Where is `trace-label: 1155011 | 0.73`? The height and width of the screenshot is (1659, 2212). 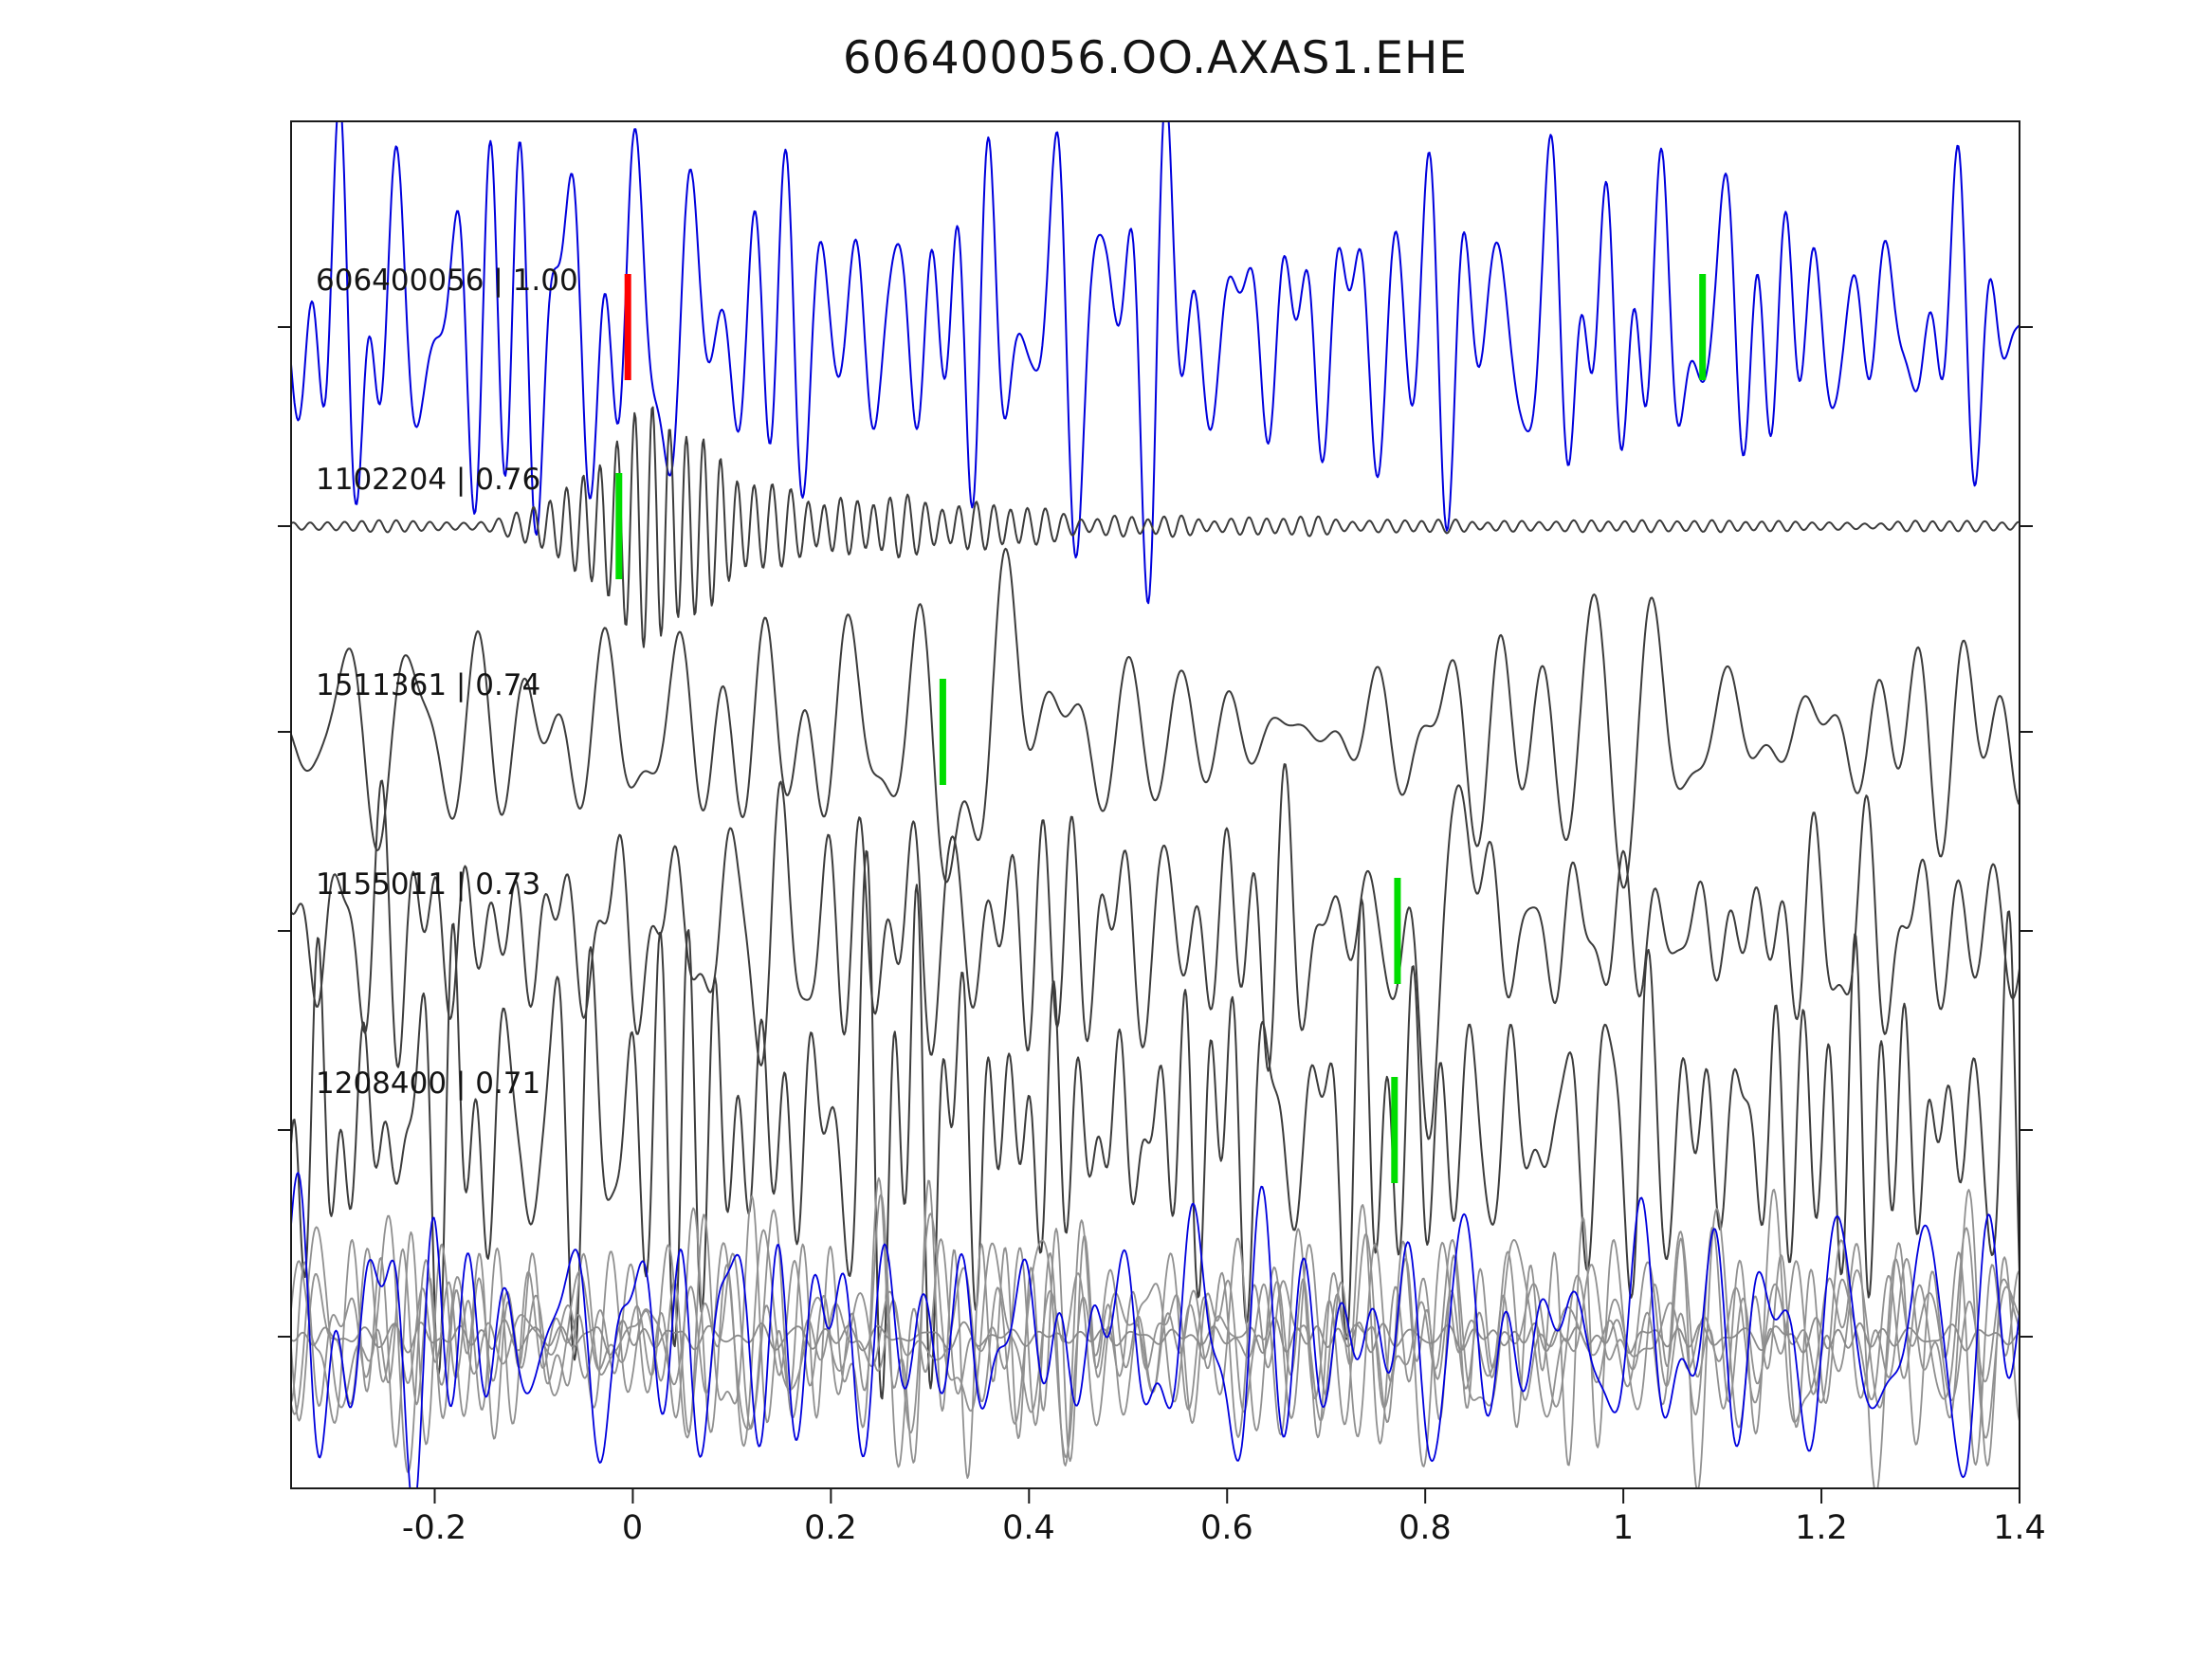 trace-label: 1155011 | 0.73 is located at coordinates (428, 884).